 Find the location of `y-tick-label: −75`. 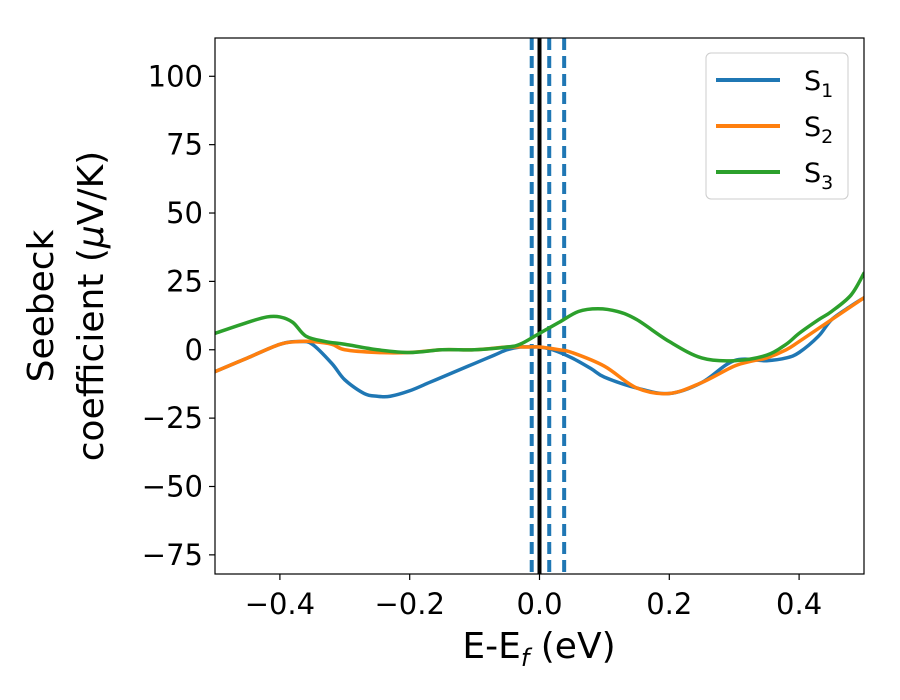

y-tick-label: −75 is located at coordinates (172, 555).